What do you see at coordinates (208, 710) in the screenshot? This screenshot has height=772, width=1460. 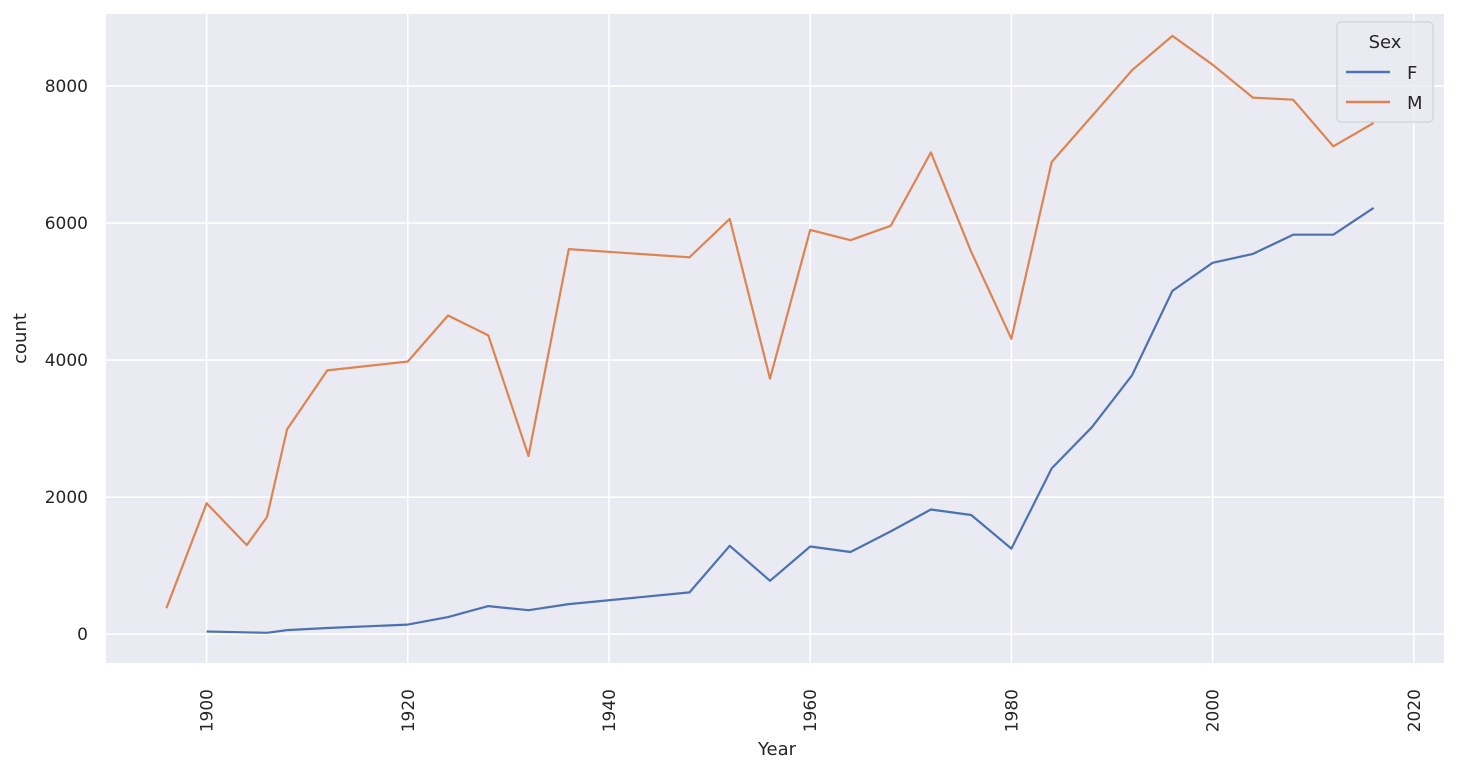 I see `x-tick-label: 1900` at bounding box center [208, 710].